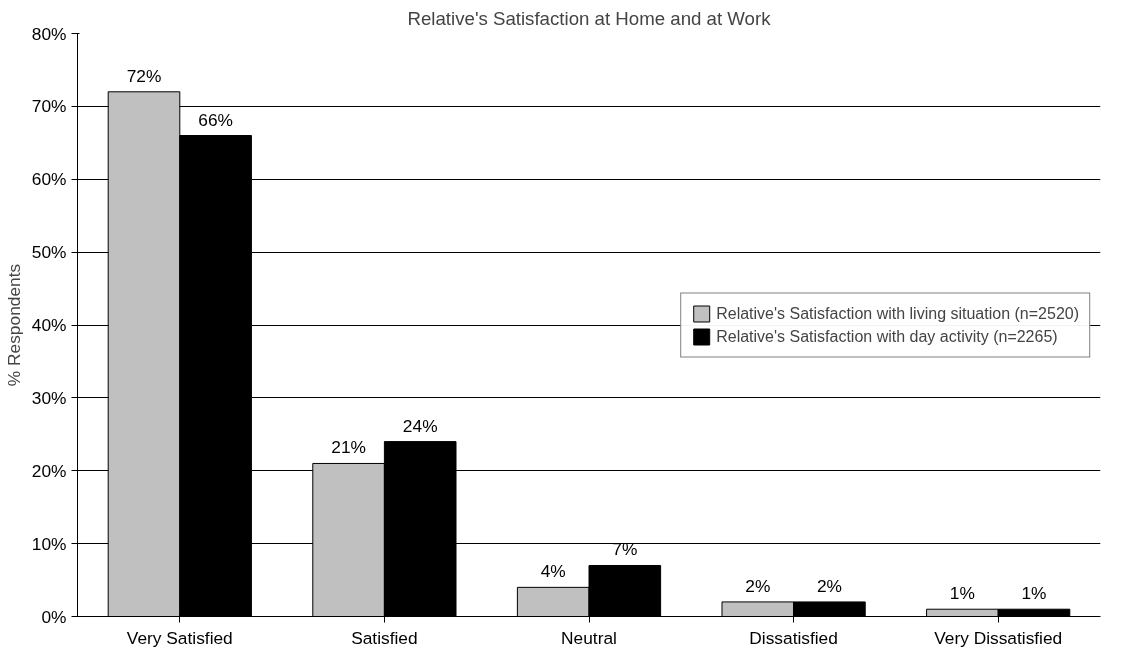  Describe the element at coordinates (49, 325) in the screenshot. I see `y-tick-label: 40%` at that location.